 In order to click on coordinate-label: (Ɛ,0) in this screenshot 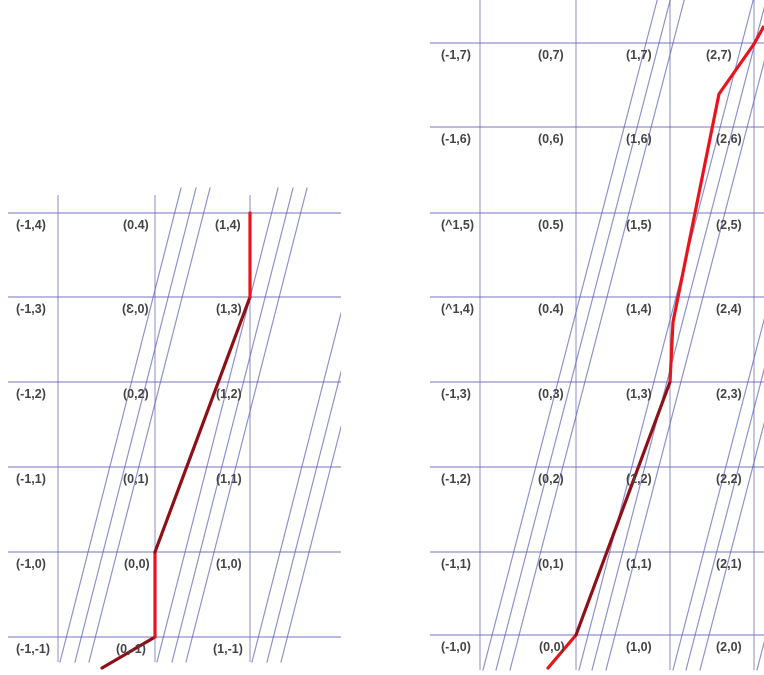, I will do `click(135, 309)`.